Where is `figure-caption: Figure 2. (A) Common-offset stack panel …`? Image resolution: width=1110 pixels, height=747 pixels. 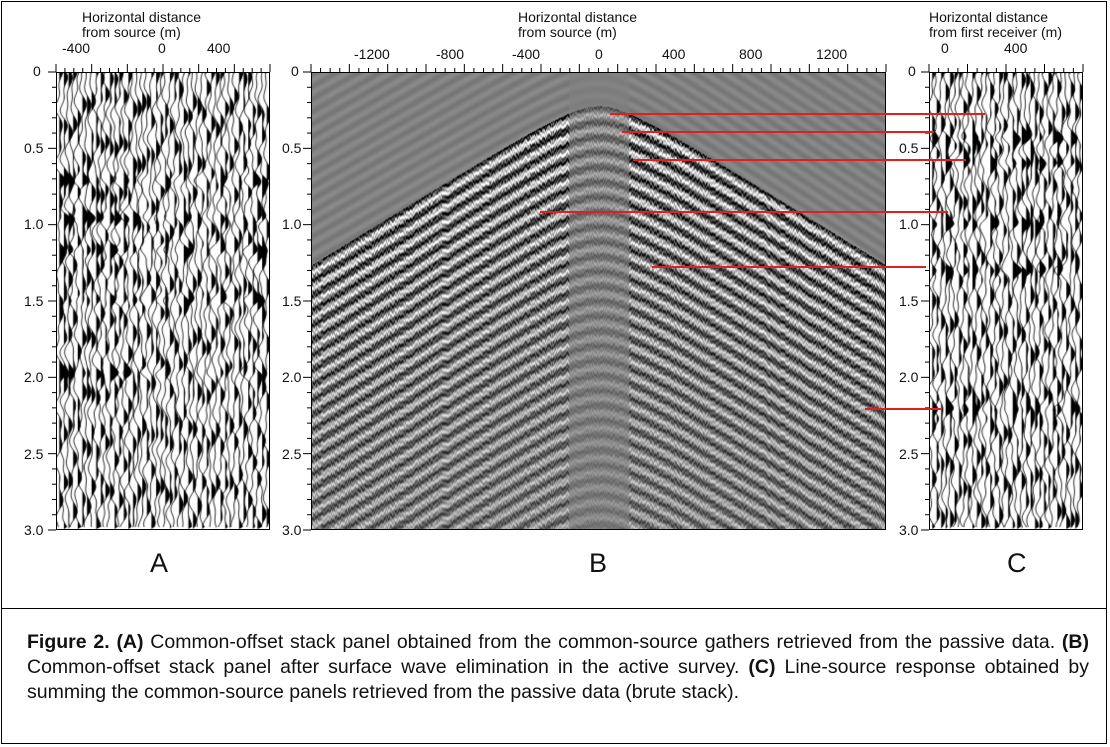
figure-caption: Figure 2. (A) Common-offset stack panel … is located at coordinates (558, 667).